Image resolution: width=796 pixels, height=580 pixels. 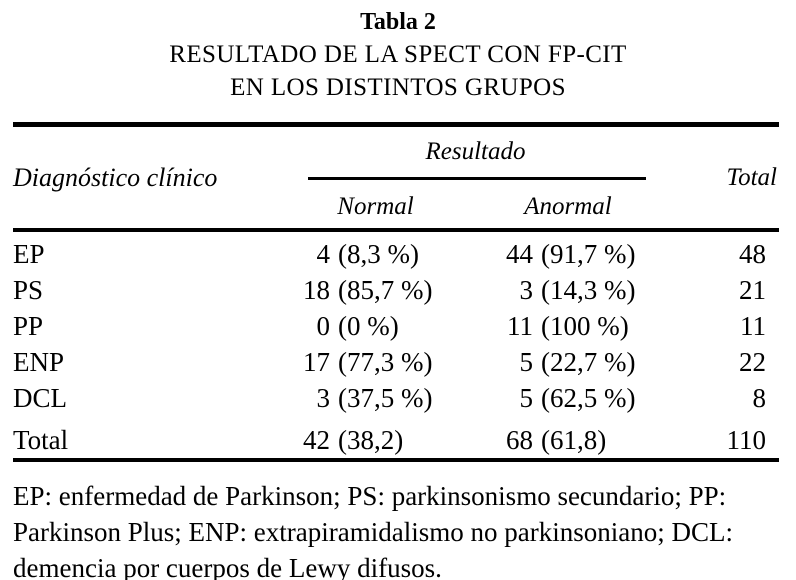 What do you see at coordinates (227, 566) in the screenshot?
I see `footnote-line: demencia por cuerpos de Lewy difusos.` at bounding box center [227, 566].